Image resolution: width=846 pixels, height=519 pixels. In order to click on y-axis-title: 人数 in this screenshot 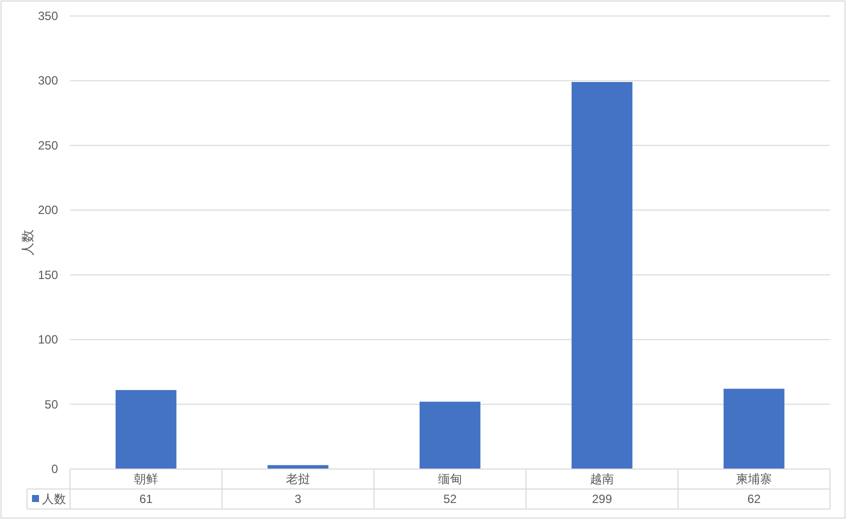, I will do `click(27, 243)`.